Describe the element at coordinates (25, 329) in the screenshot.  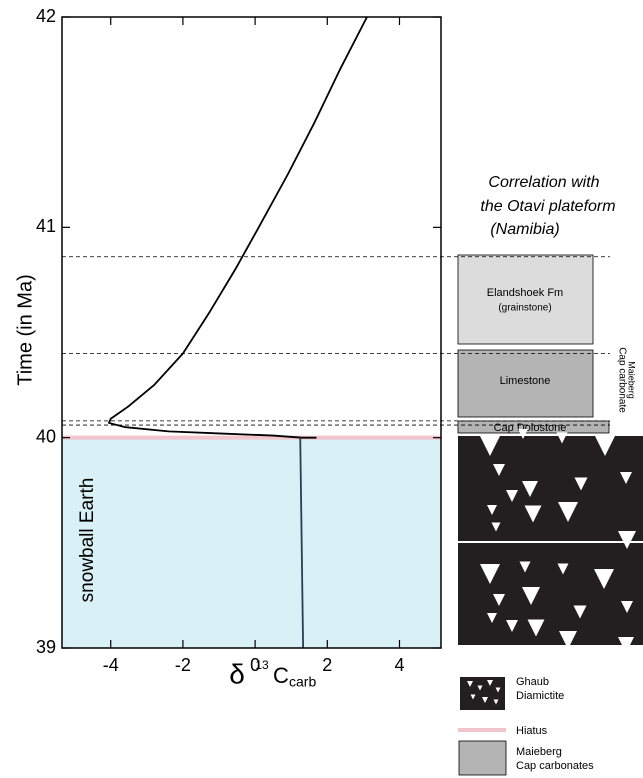
I see `y-axis-label: Time (in Ma)` at that location.